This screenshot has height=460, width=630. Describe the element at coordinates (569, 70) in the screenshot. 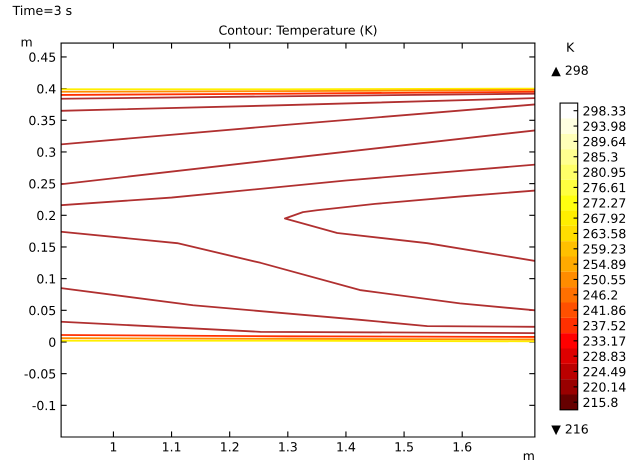

I see `text: ▲ 298` at that location.